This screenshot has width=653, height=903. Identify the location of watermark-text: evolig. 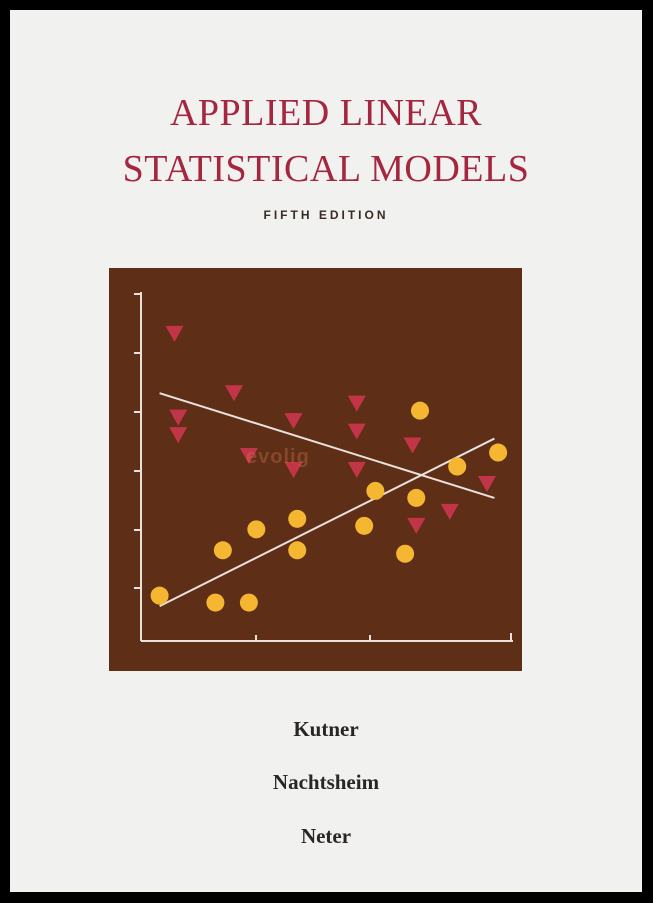
(278, 457).